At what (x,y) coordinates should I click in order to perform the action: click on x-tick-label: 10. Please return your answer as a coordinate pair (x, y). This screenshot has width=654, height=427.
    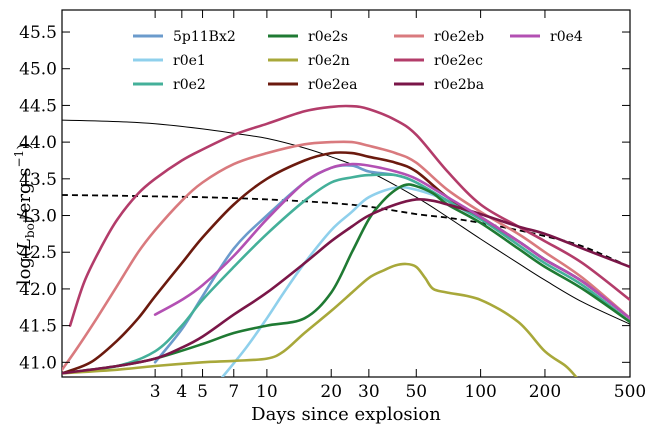
    Looking at the image, I should click on (267, 392).